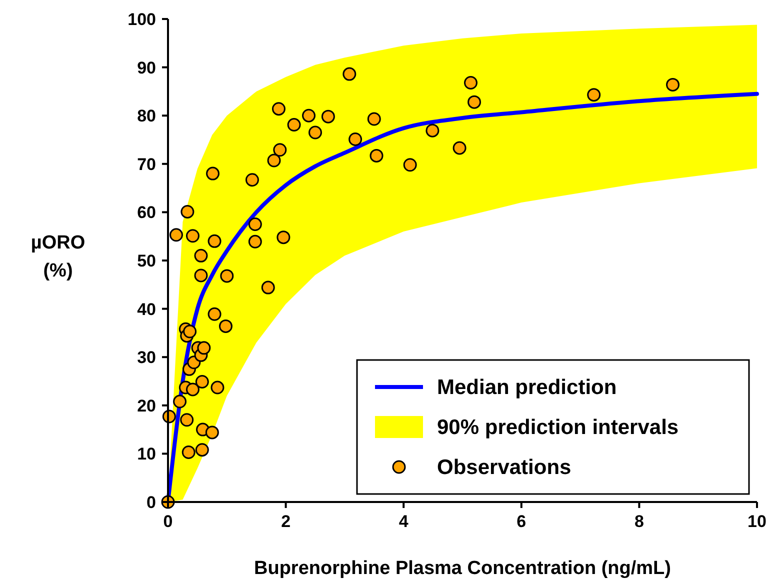  I want to click on y-tick-label: 30, so click(146, 358).